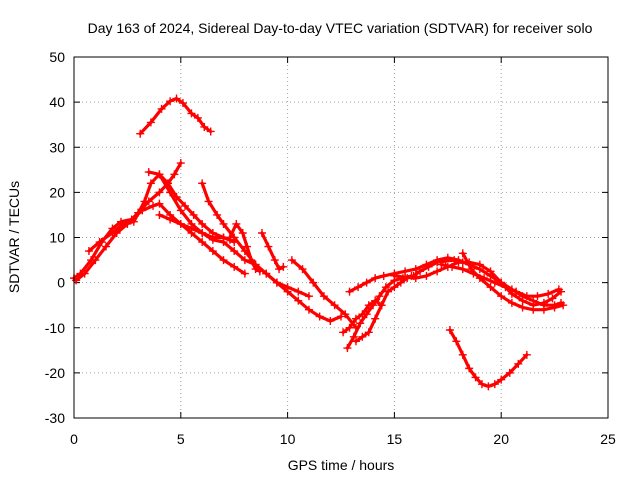 This screenshot has height=480, width=640. I want to click on series-pass-q, so click(513, 281).